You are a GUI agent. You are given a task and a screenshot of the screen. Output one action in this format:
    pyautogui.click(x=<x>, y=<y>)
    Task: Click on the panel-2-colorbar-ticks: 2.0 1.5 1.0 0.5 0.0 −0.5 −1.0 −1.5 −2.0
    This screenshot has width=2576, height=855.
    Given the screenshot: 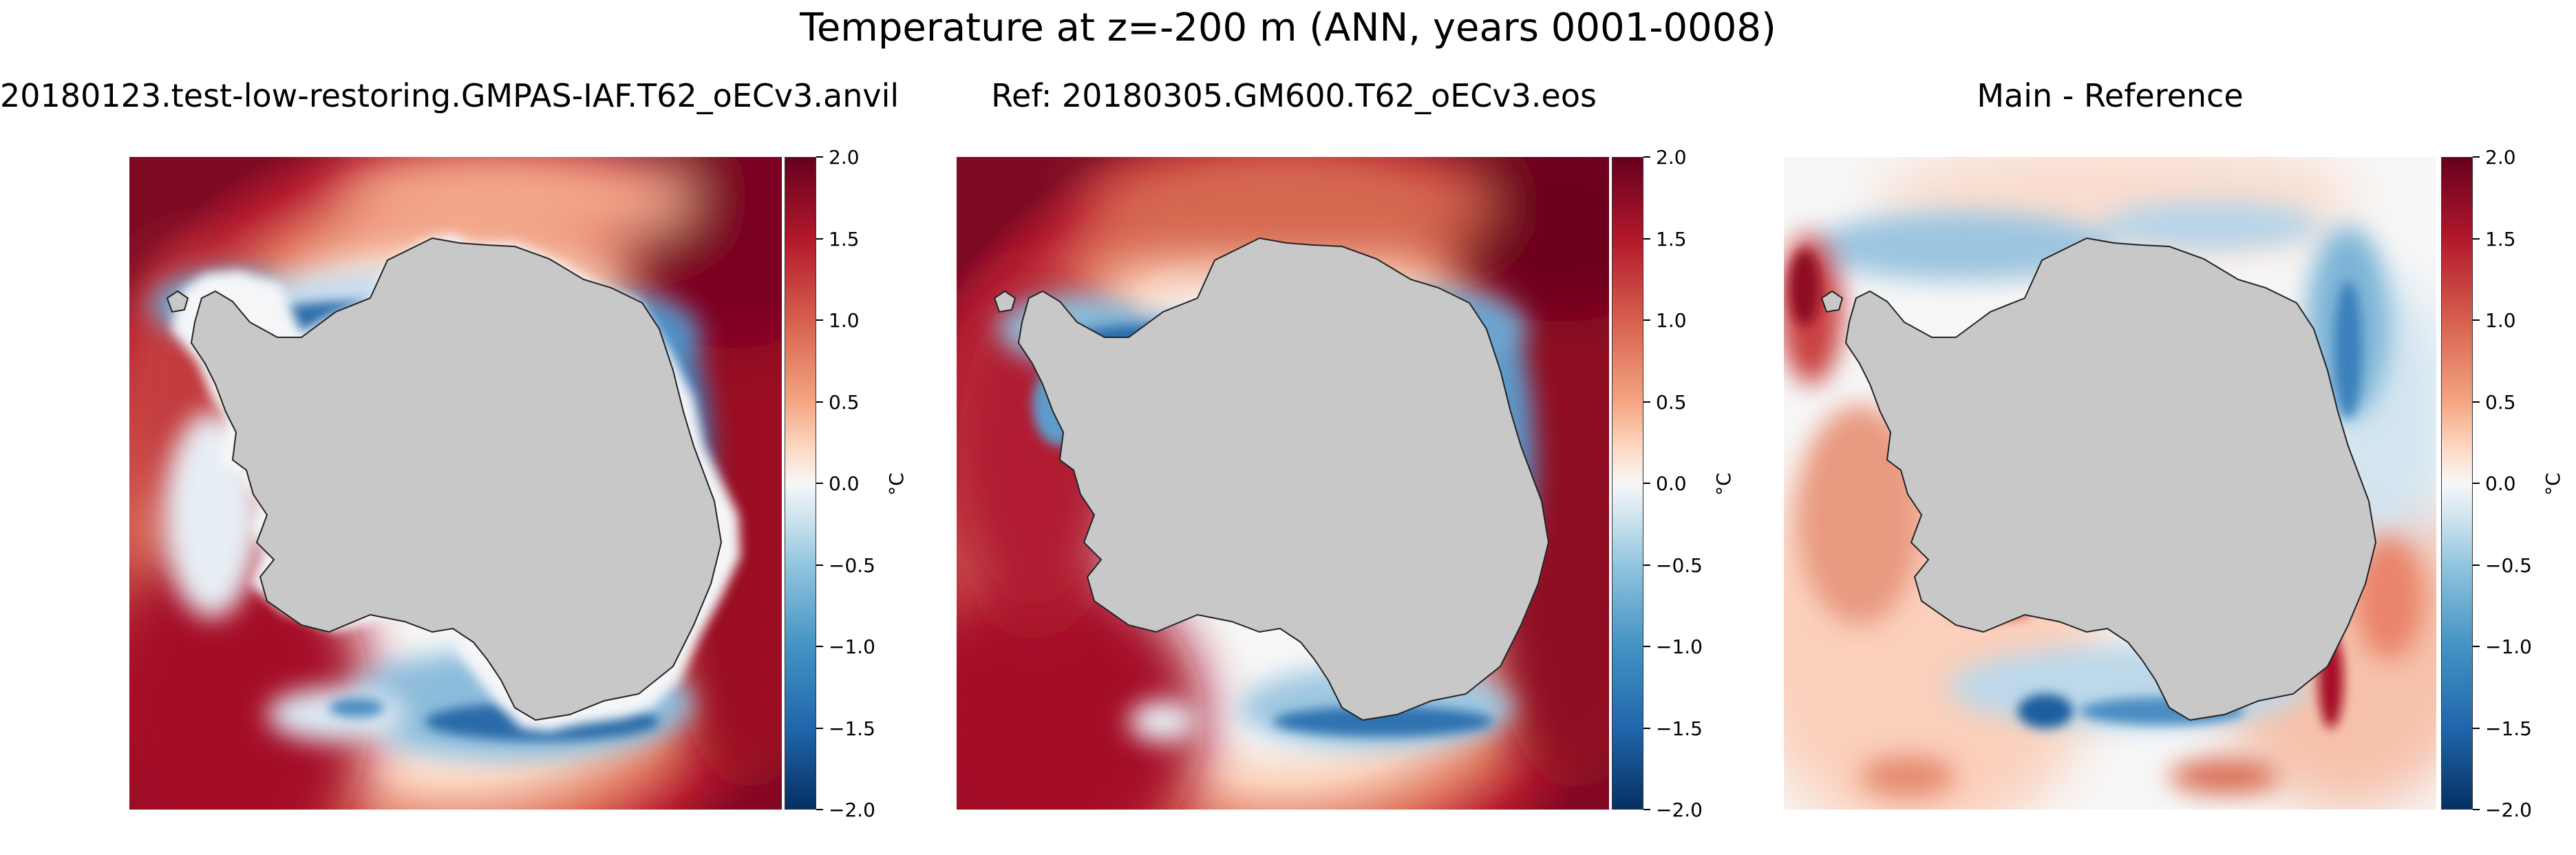 What is the action you would take?
    pyautogui.click(x=1673, y=483)
    